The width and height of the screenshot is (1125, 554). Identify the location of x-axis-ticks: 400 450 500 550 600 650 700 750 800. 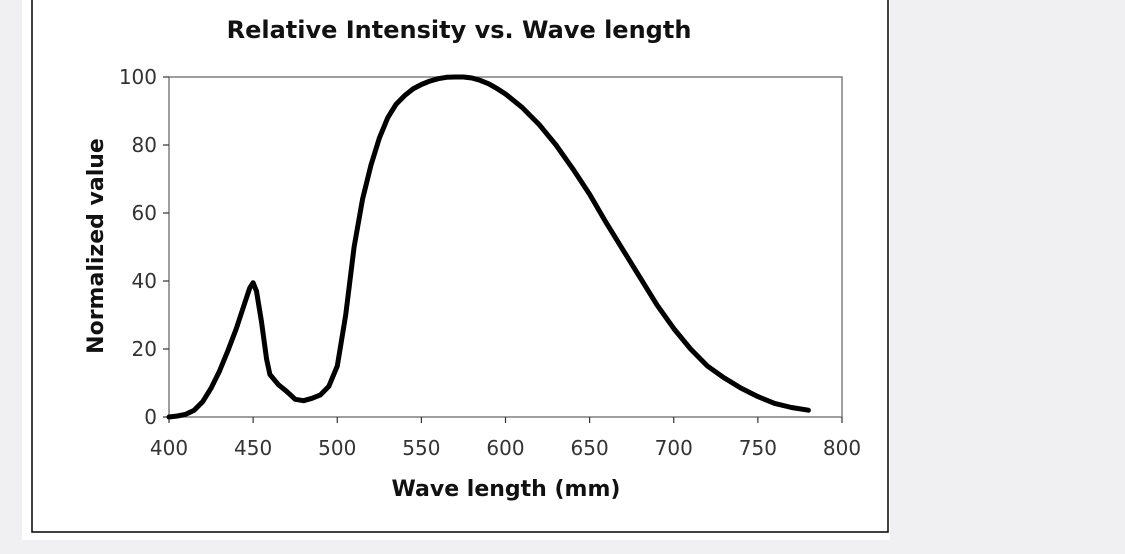
(505, 438).